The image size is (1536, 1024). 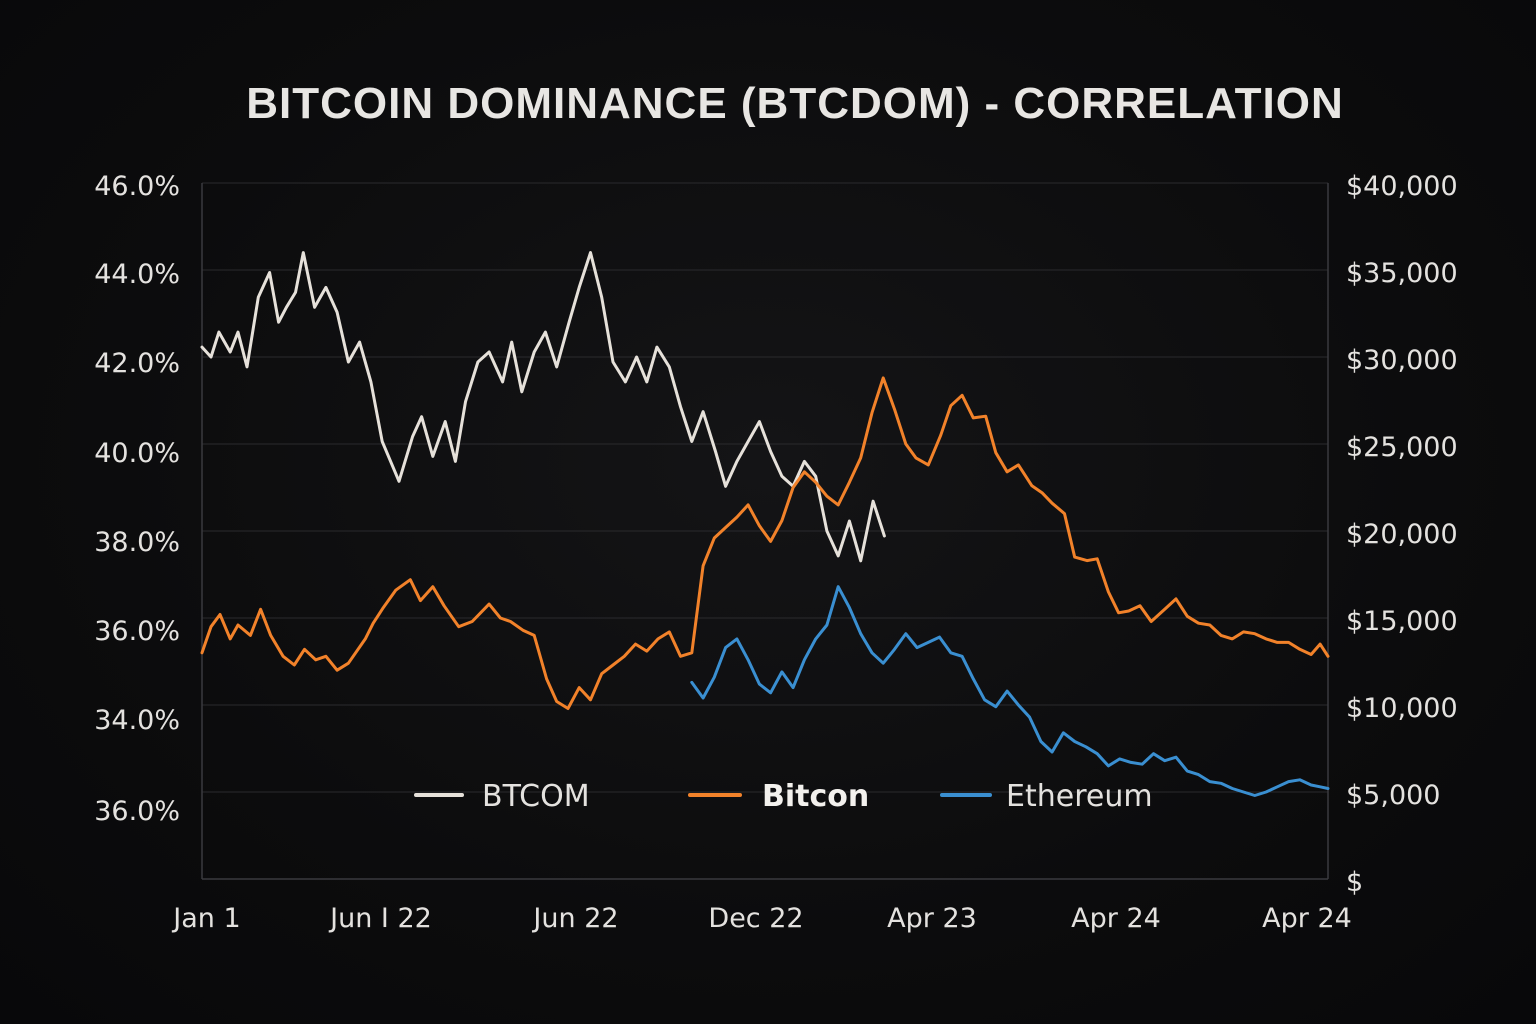 I want to click on legend-label-bitcon: Bitcon, so click(x=815, y=796).